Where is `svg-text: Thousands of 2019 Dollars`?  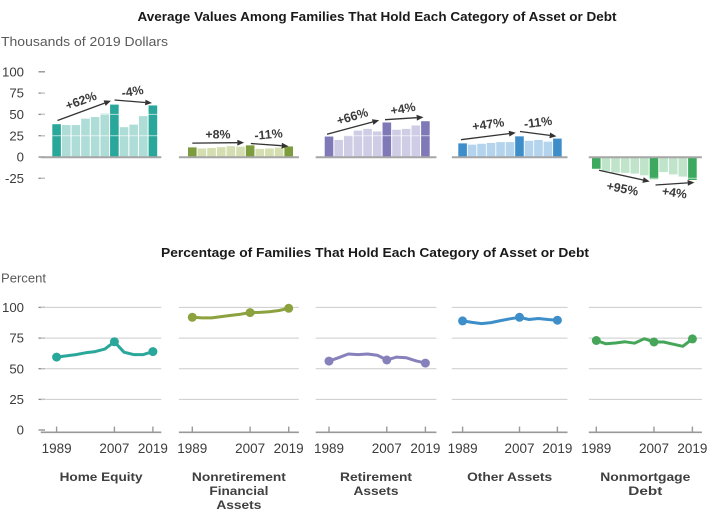
svg-text: Thousands of 2019 Dollars is located at coordinates (84, 42).